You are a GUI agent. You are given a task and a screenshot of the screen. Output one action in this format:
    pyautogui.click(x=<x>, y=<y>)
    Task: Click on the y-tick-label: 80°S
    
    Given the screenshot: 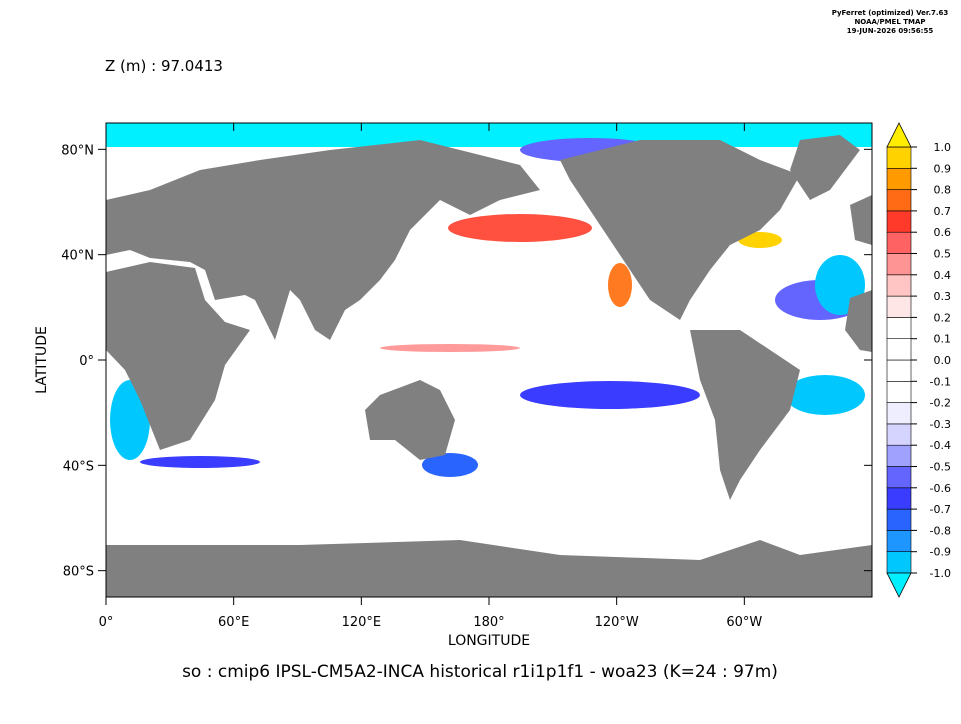 What is the action you would take?
    pyautogui.click(x=78, y=572)
    